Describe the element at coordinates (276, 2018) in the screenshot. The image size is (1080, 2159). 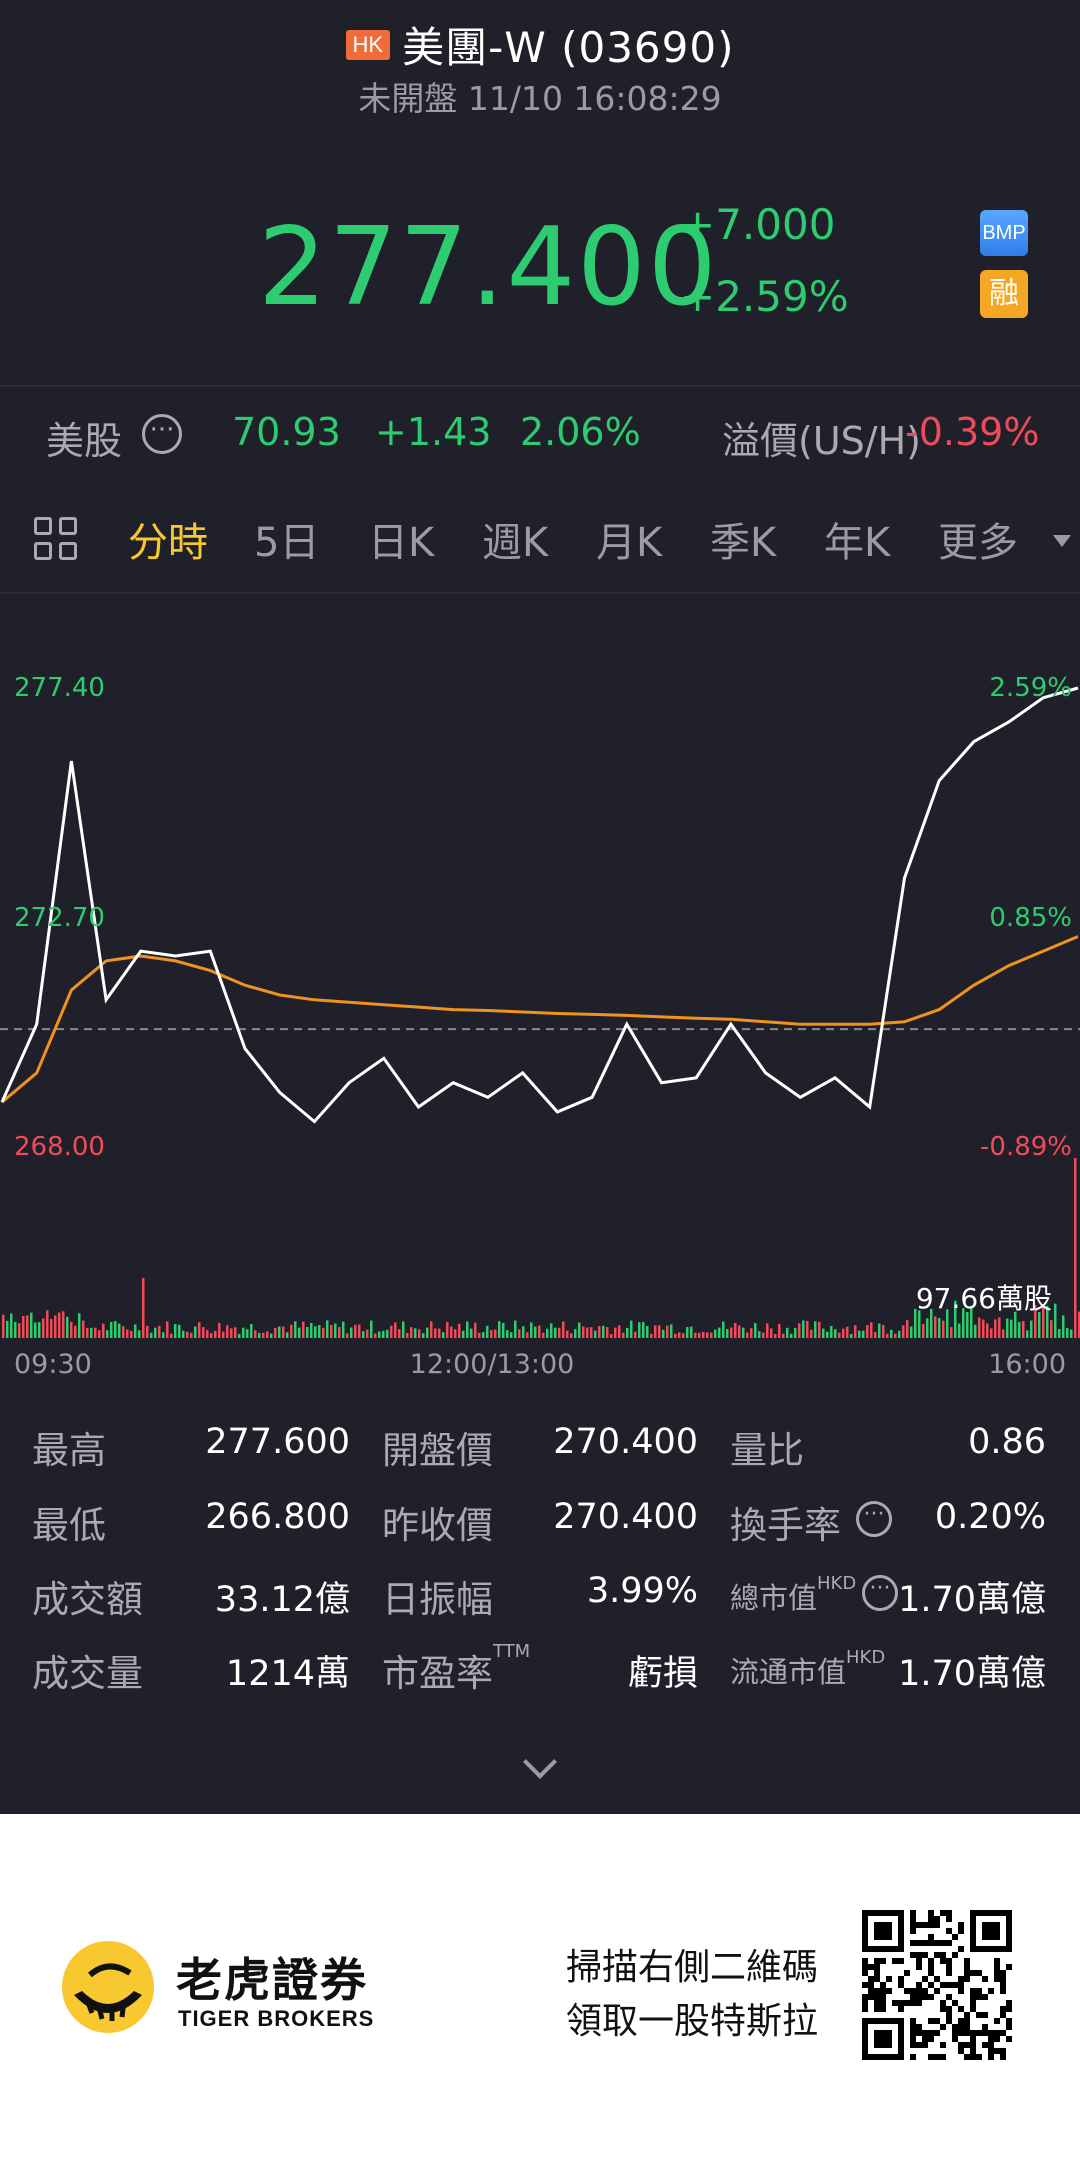
I see `brand-name-en: TIGER BROKERS` at that location.